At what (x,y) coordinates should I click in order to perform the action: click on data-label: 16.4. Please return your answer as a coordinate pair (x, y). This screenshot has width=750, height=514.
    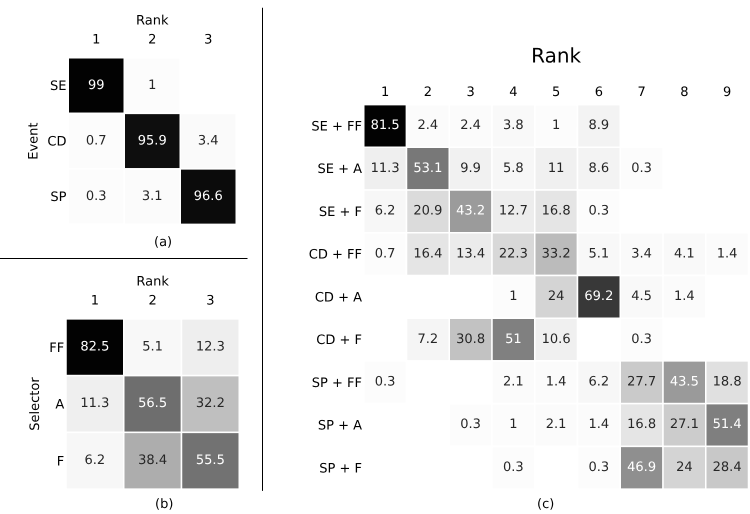
    Looking at the image, I should click on (427, 254).